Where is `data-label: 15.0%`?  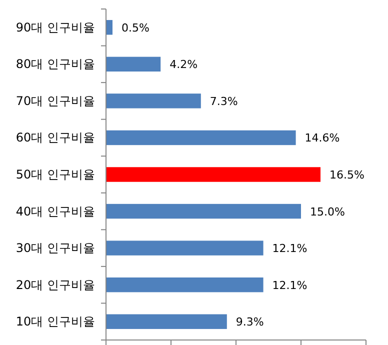 data-label: 15.0% is located at coordinates (327, 211).